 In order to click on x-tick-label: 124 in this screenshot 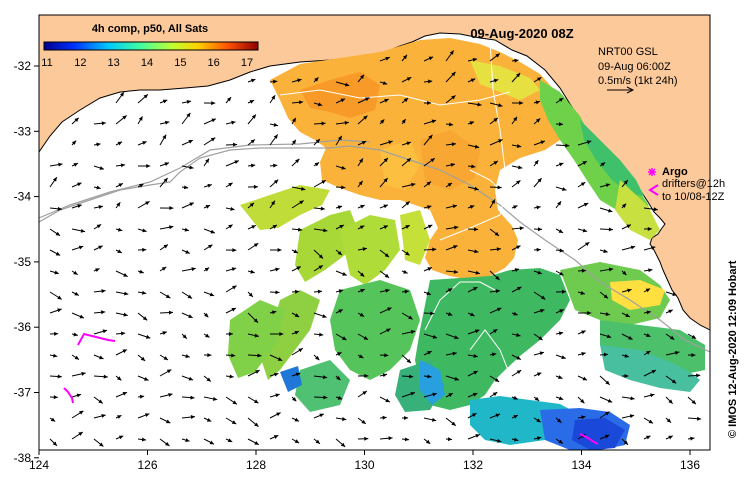, I will do `click(39, 465)`.